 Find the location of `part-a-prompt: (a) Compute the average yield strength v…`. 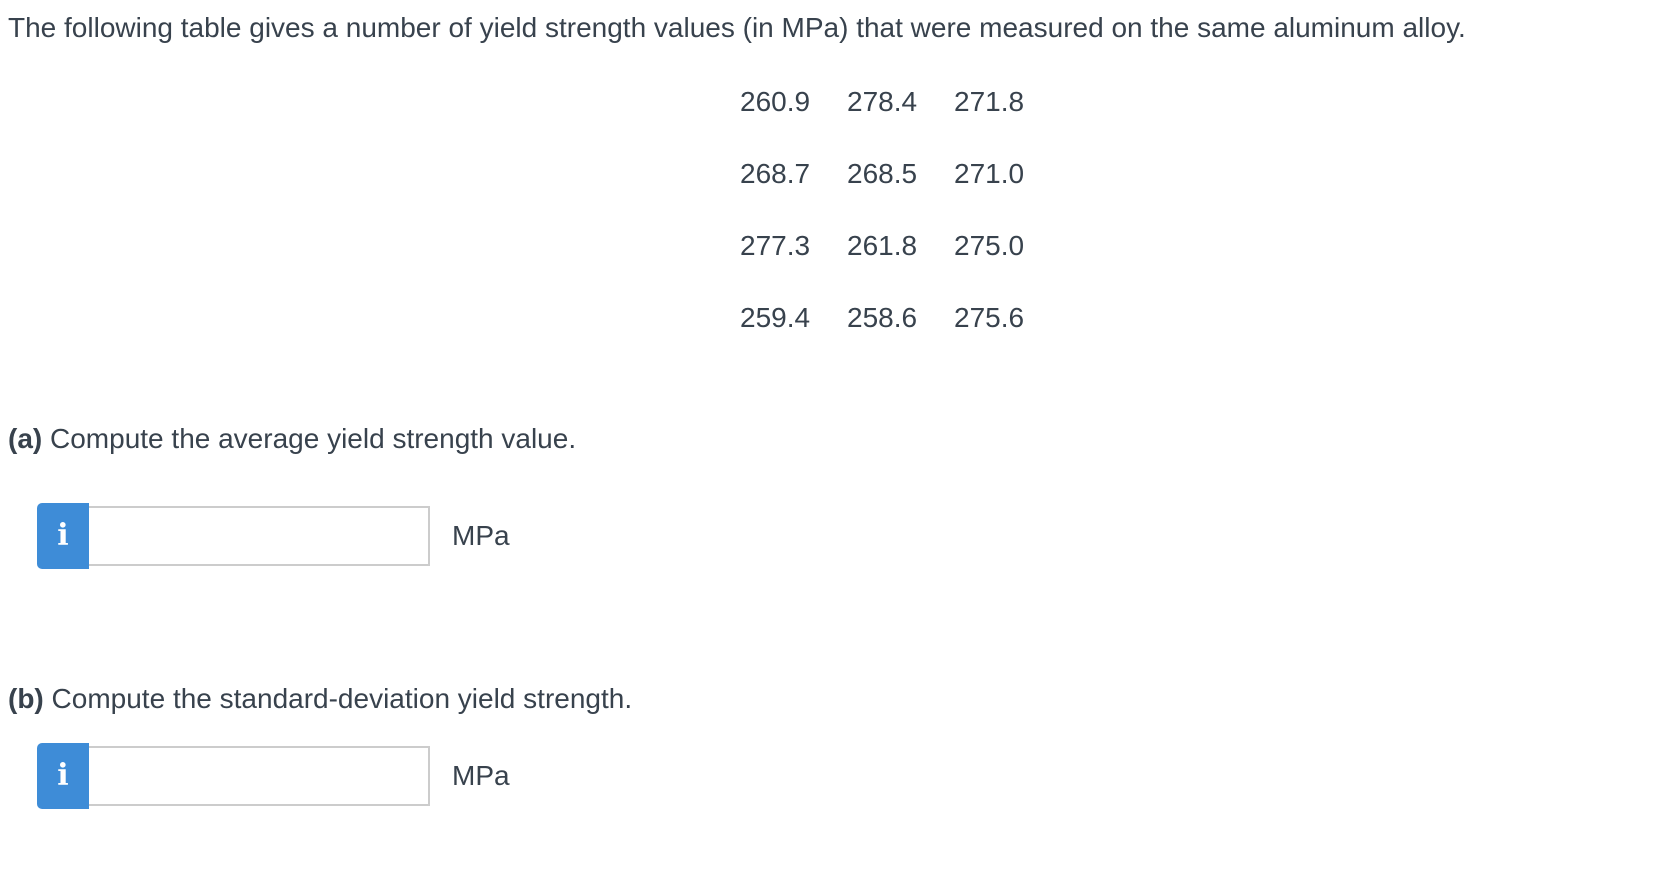

part-a-prompt: (a) Compute the average yield strength v… is located at coordinates (292, 439).